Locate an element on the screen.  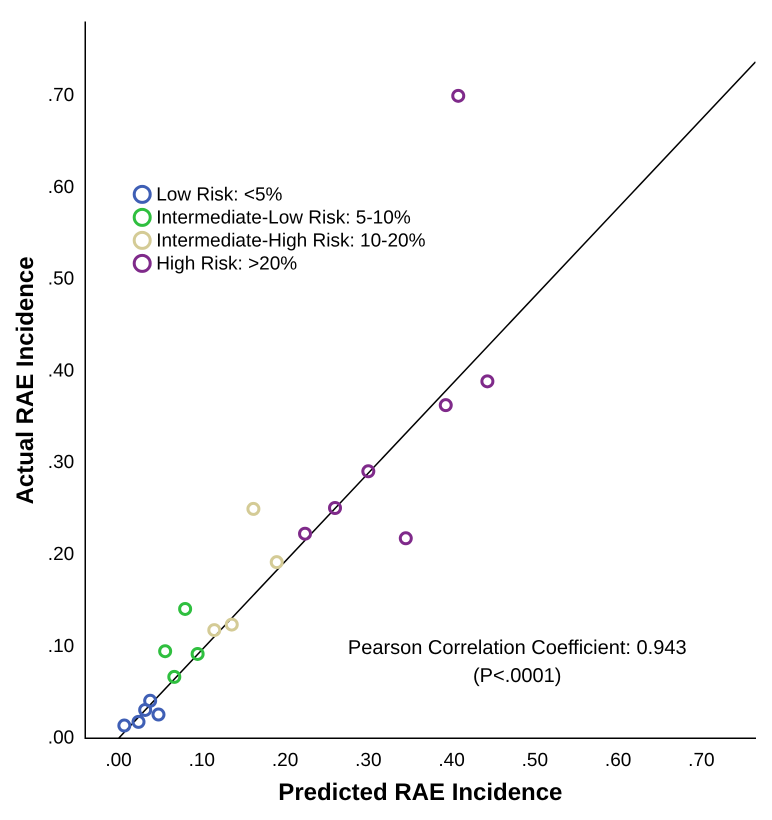
legend-label: High Risk: >20% is located at coordinates (227, 264).